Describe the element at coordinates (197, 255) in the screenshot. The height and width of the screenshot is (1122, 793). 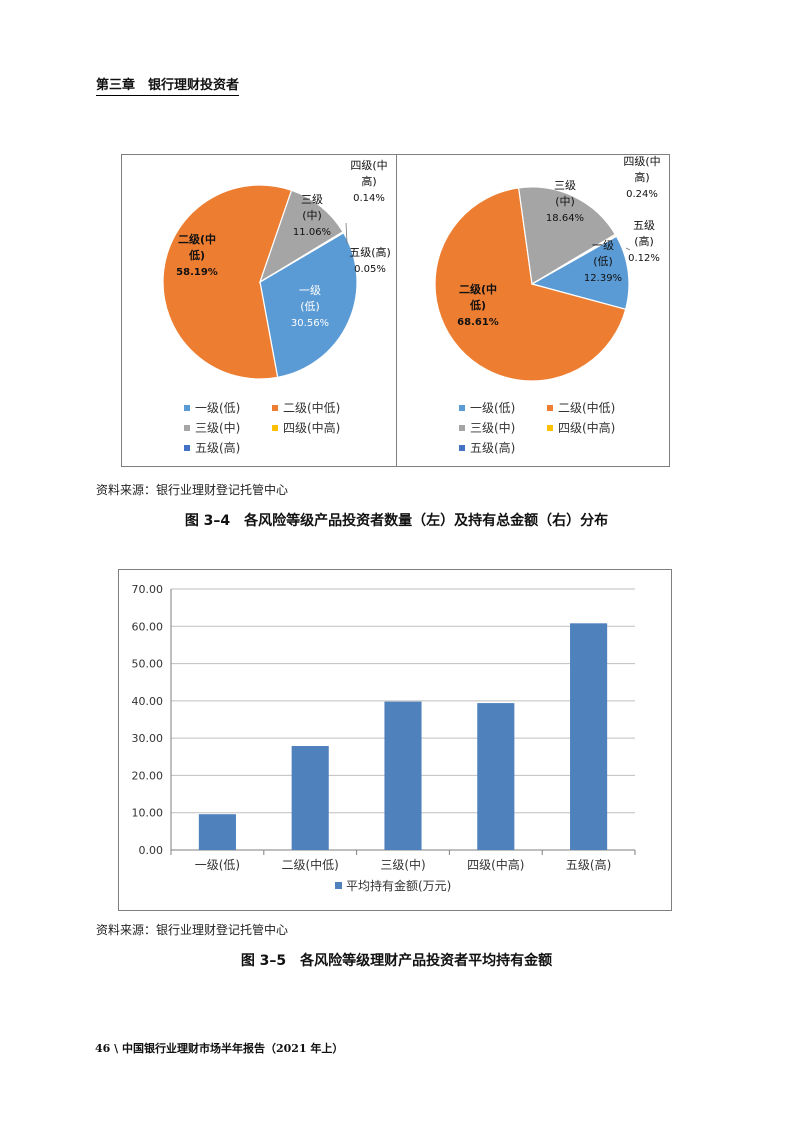
I see `pie-data-label: 二级(中低) 58.19%` at that location.